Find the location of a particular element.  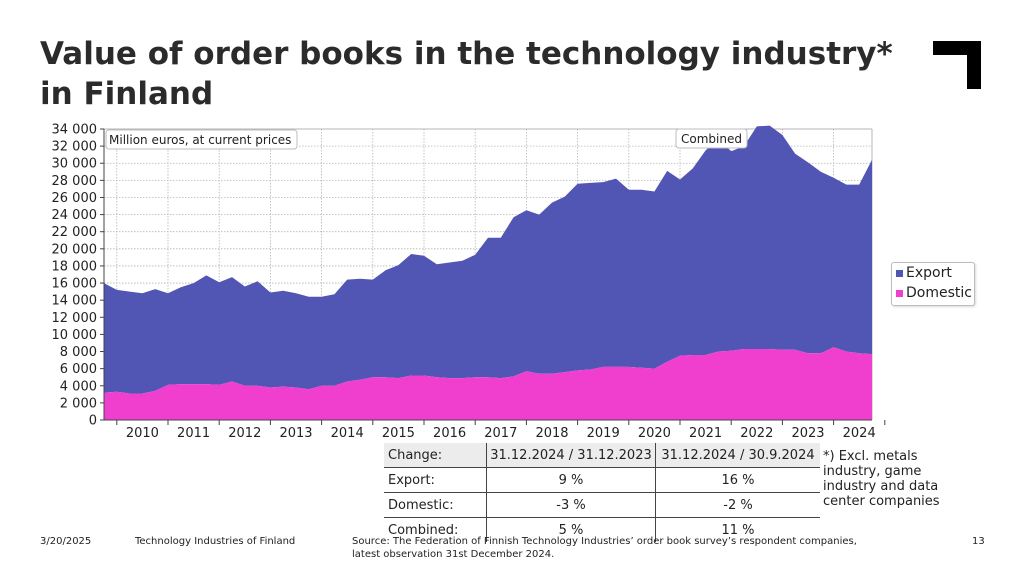

chart-legend: Export Domestic is located at coordinates (933, 284).